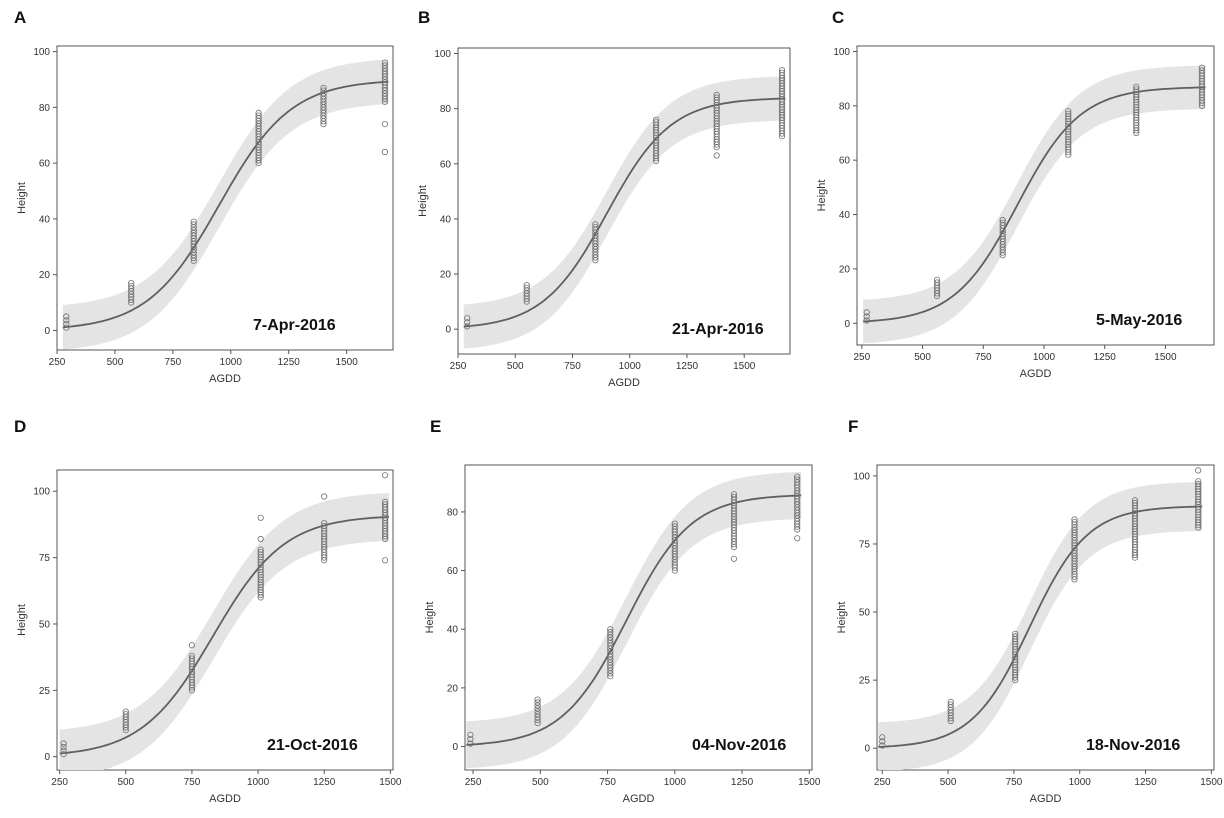 The image size is (1224, 818). I want to click on y-tick-label: 20, so click(453, 688).